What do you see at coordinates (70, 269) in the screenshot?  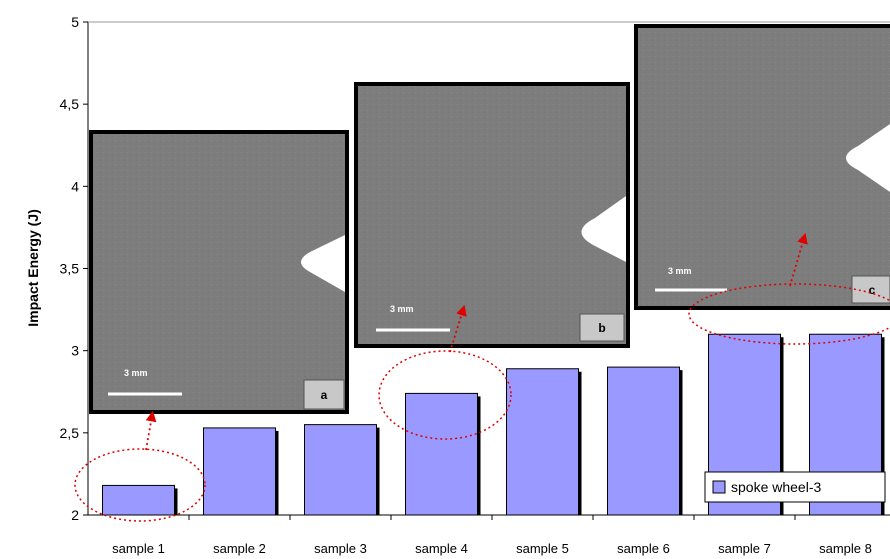 I see `y-tick-label: 3,5` at bounding box center [70, 269].